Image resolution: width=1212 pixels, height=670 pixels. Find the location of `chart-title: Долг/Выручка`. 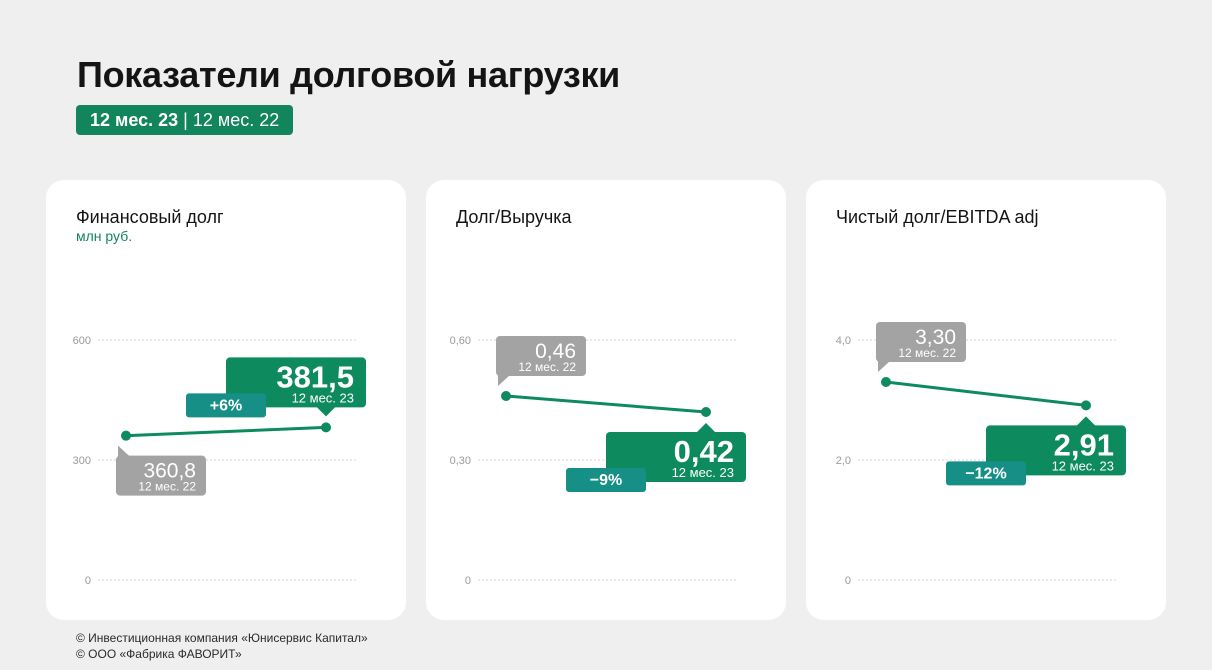

chart-title: Долг/Выручка is located at coordinates (514, 217).